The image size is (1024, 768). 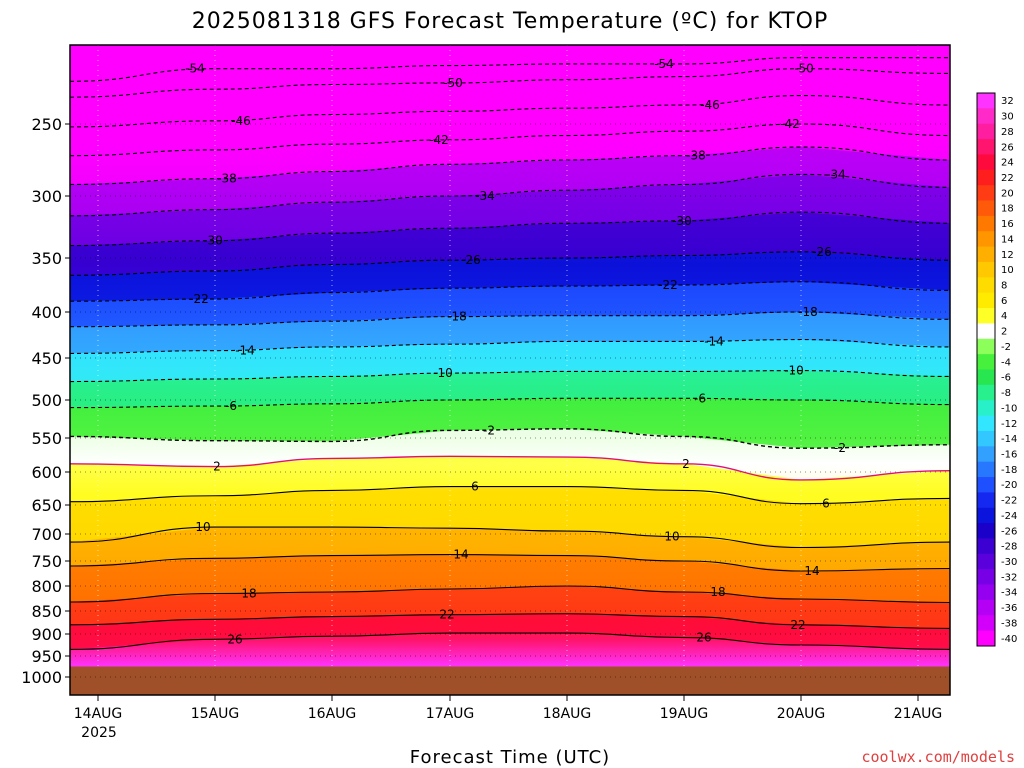 What do you see at coordinates (450, 714) in the screenshot?
I see `x-tick-label: 17AUG` at bounding box center [450, 714].